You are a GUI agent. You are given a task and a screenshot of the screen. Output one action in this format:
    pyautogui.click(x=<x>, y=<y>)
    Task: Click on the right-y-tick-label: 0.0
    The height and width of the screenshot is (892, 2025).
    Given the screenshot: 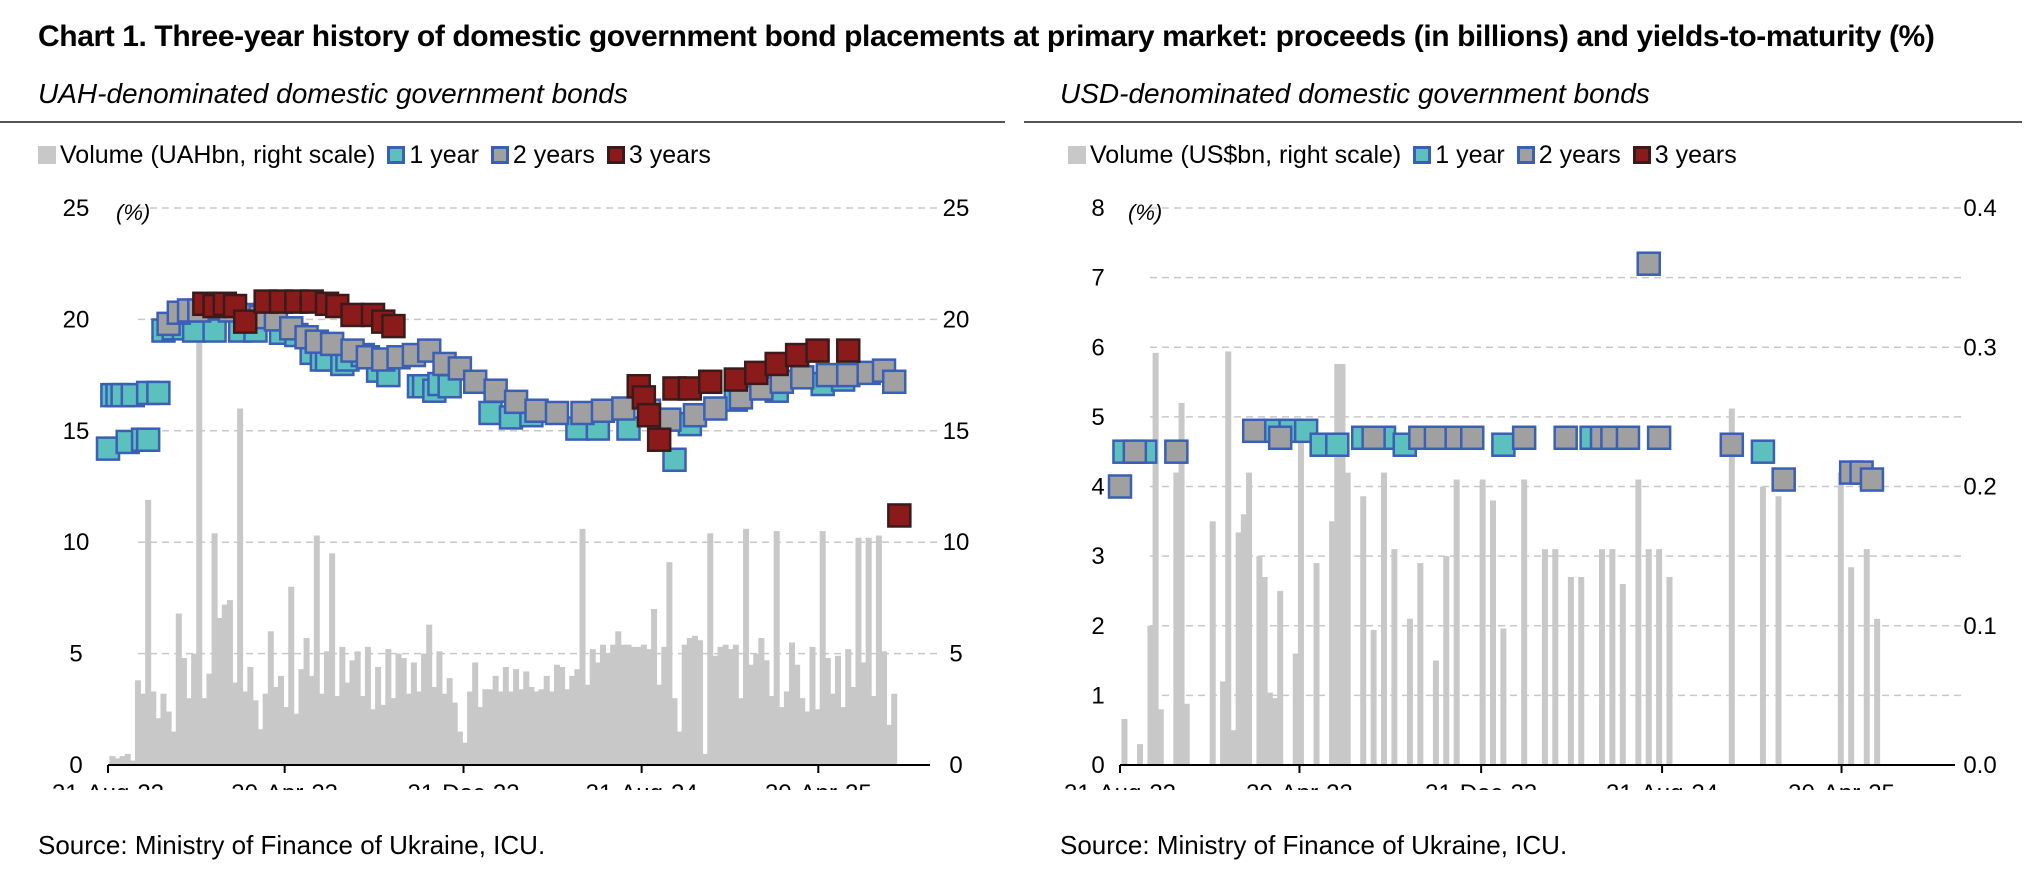 What is the action you would take?
    pyautogui.click(x=1979, y=765)
    